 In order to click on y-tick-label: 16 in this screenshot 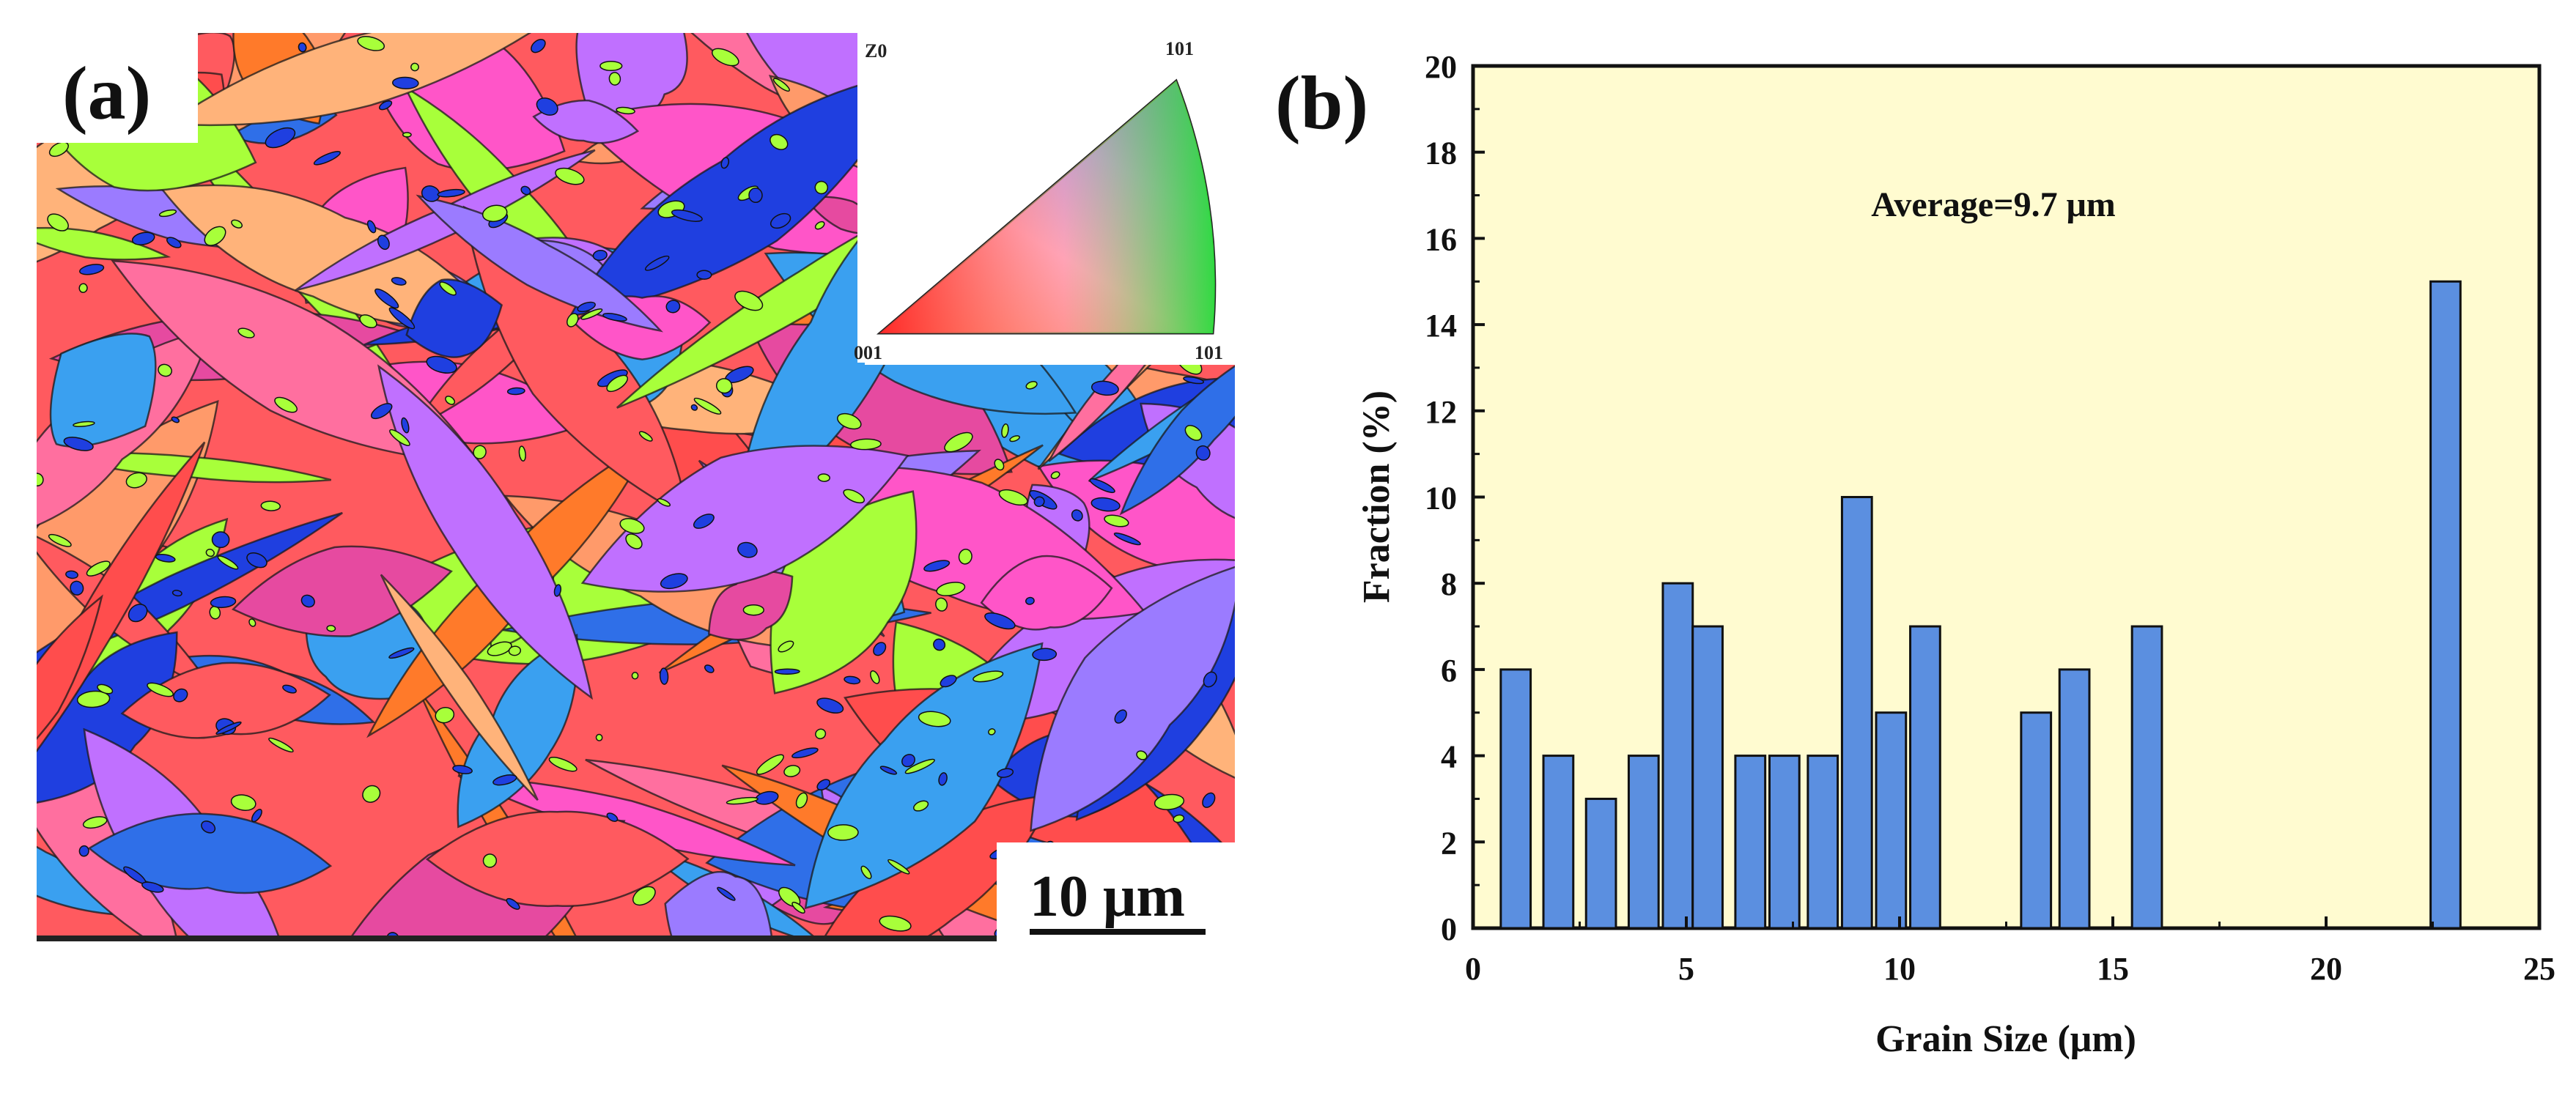, I will do `click(1441, 239)`.